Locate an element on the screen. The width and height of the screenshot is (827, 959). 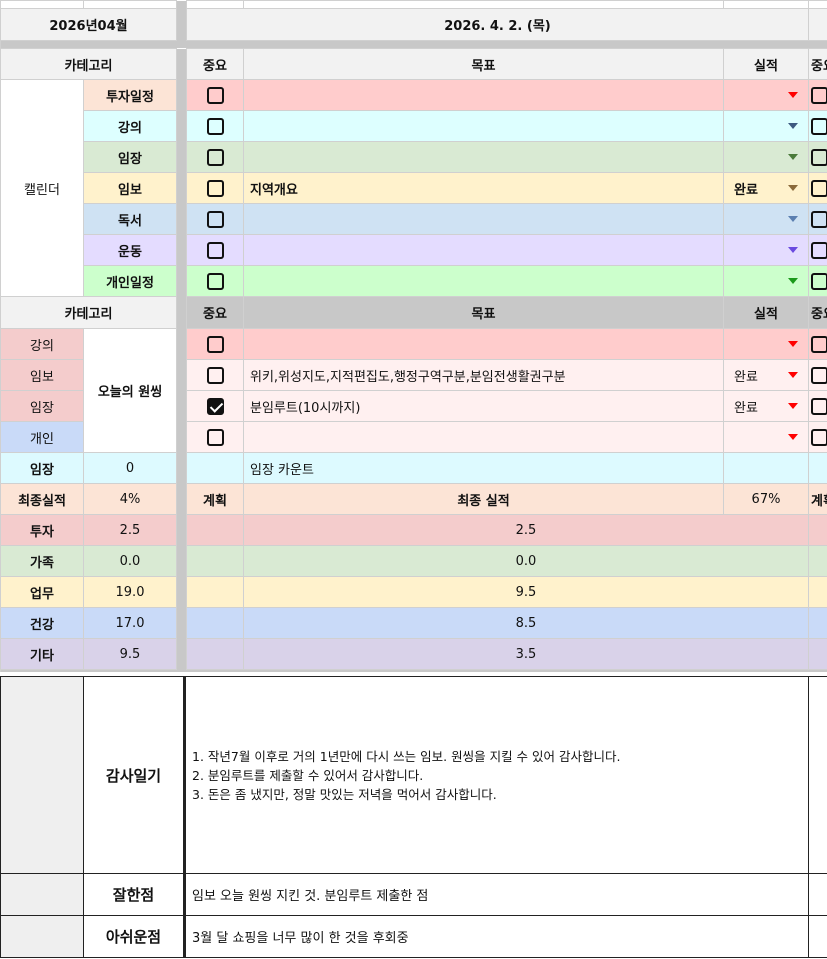
category-label: 개인 is located at coordinates (42, 437).